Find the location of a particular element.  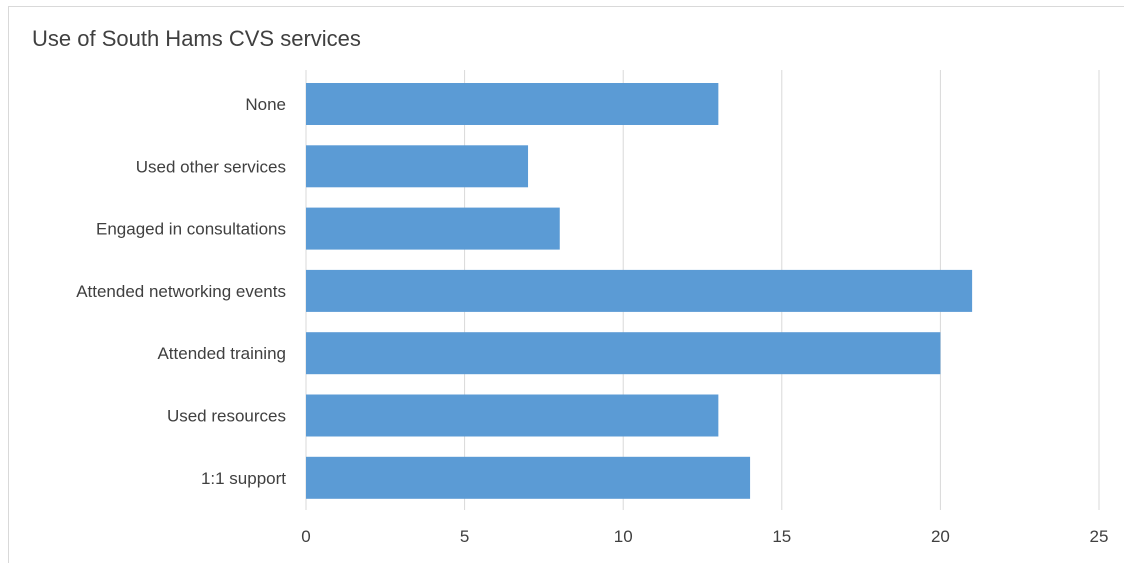

chart-border-left is located at coordinates (8, 284).